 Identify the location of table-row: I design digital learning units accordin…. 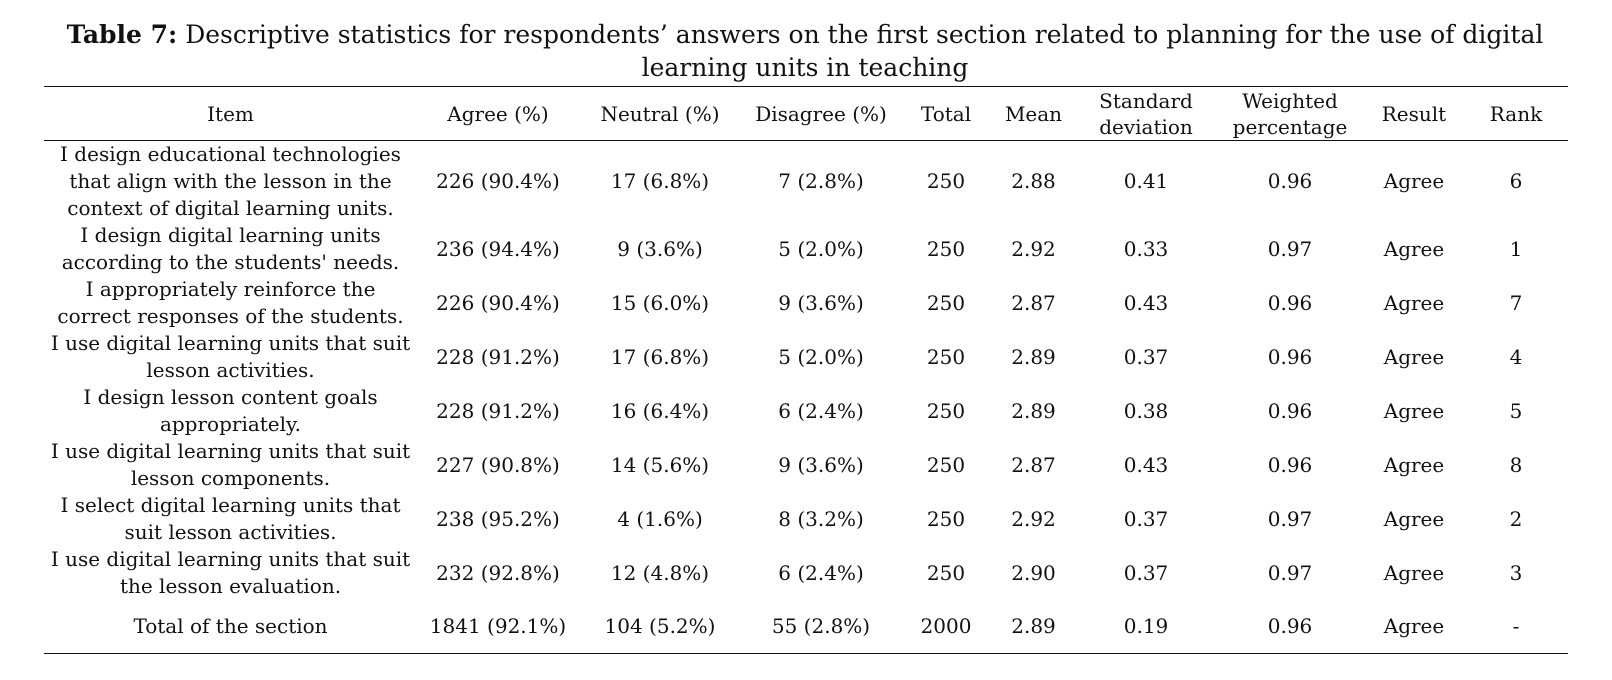
(806, 249).